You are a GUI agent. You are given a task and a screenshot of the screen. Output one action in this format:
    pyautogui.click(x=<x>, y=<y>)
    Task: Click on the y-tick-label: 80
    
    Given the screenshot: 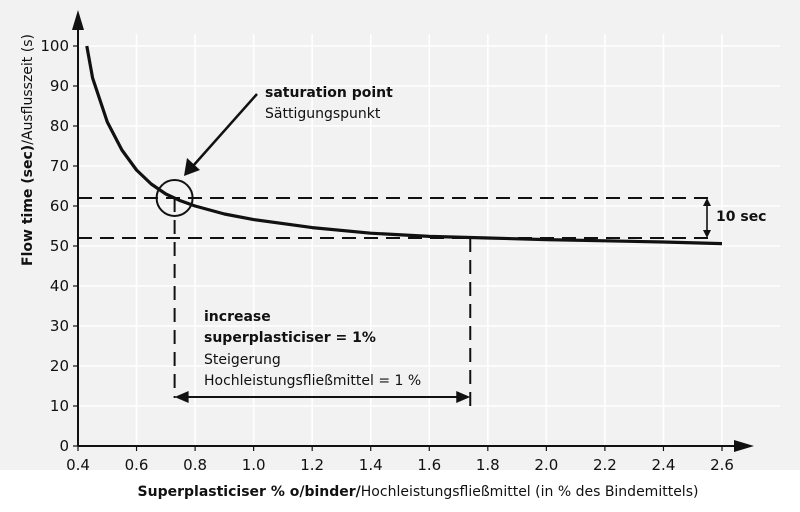 What is the action you would take?
    pyautogui.click(x=59, y=126)
    